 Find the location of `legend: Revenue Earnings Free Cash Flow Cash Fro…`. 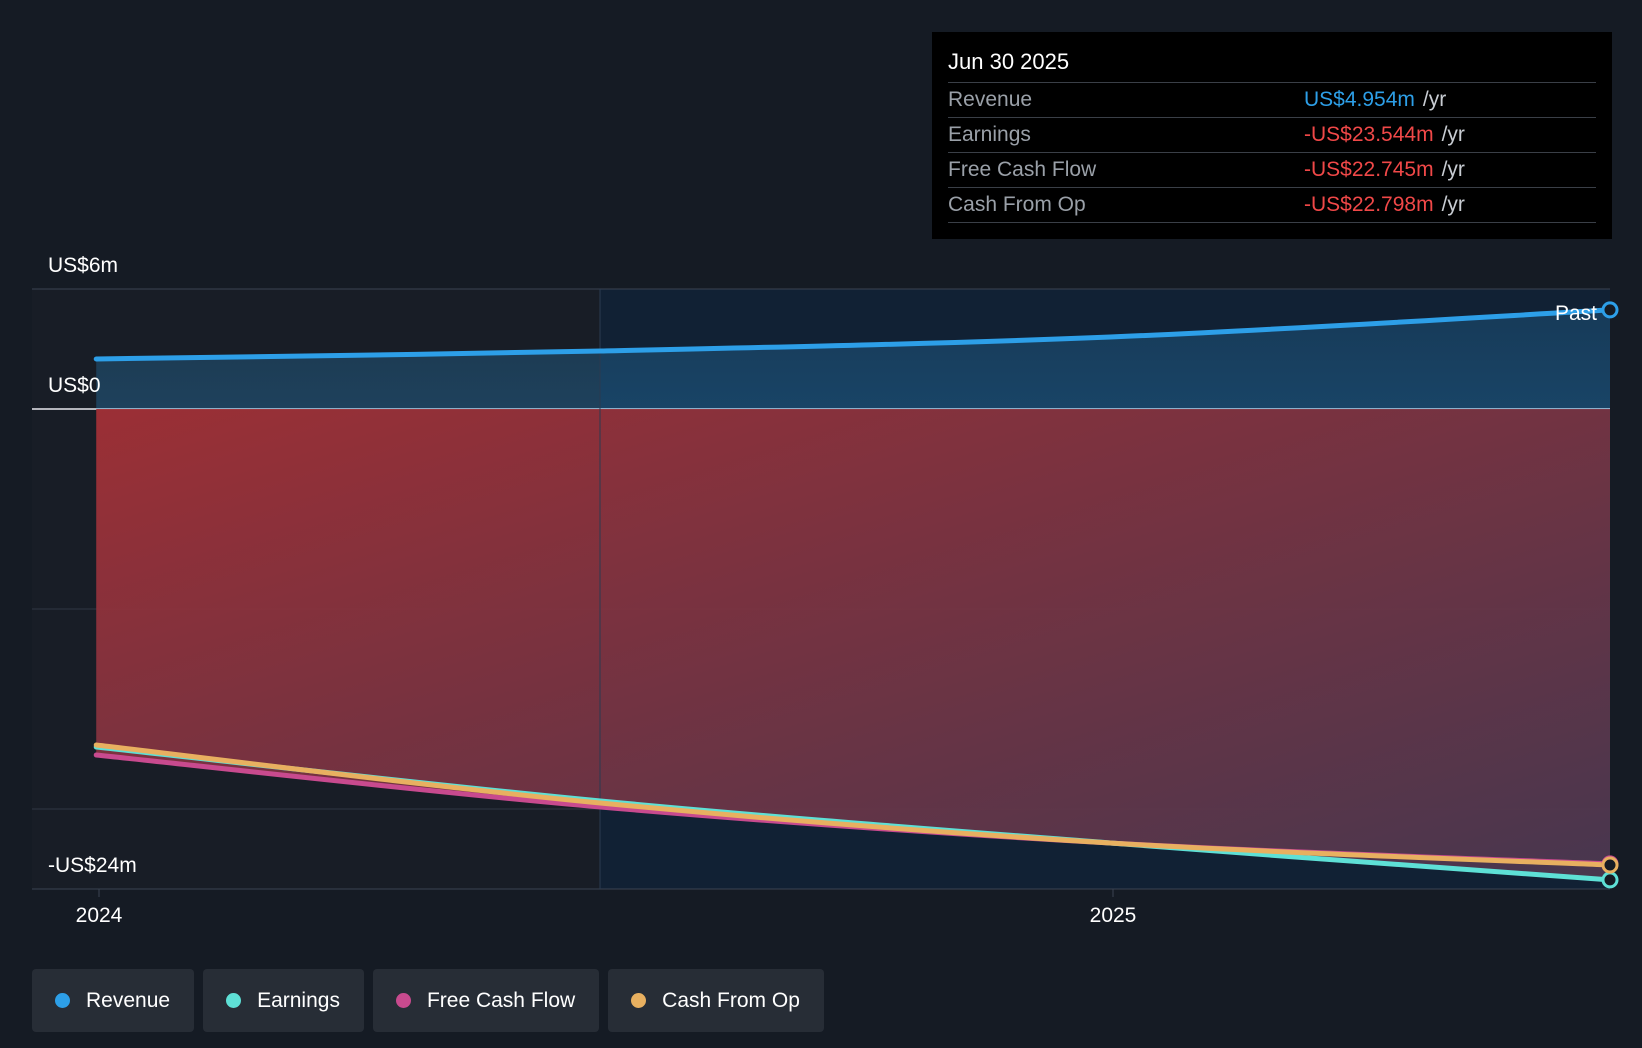

legend: Revenue Earnings Free Cash Flow Cash Fro… is located at coordinates (428, 1000).